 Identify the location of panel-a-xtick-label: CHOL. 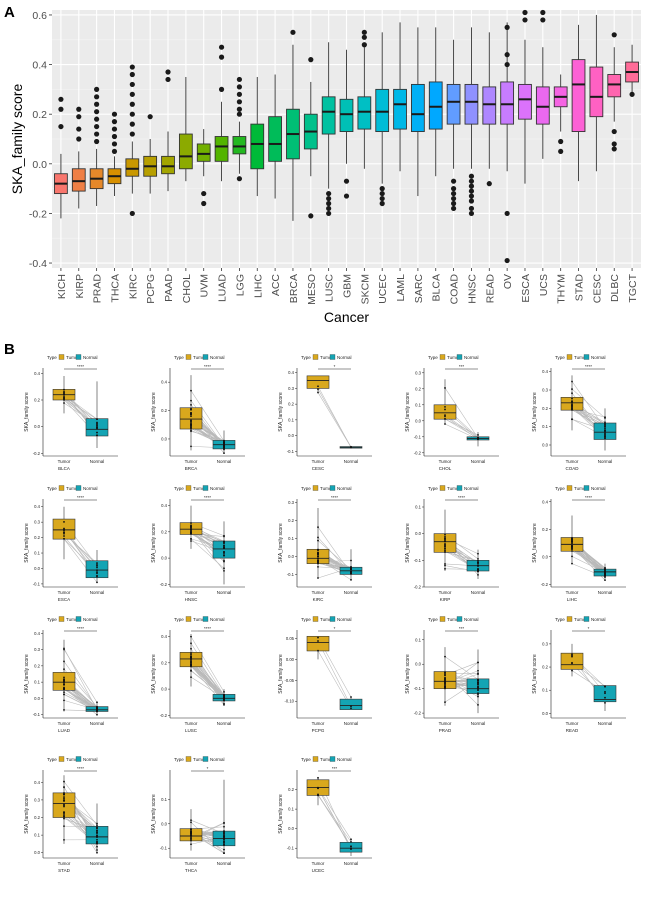
(187, 288).